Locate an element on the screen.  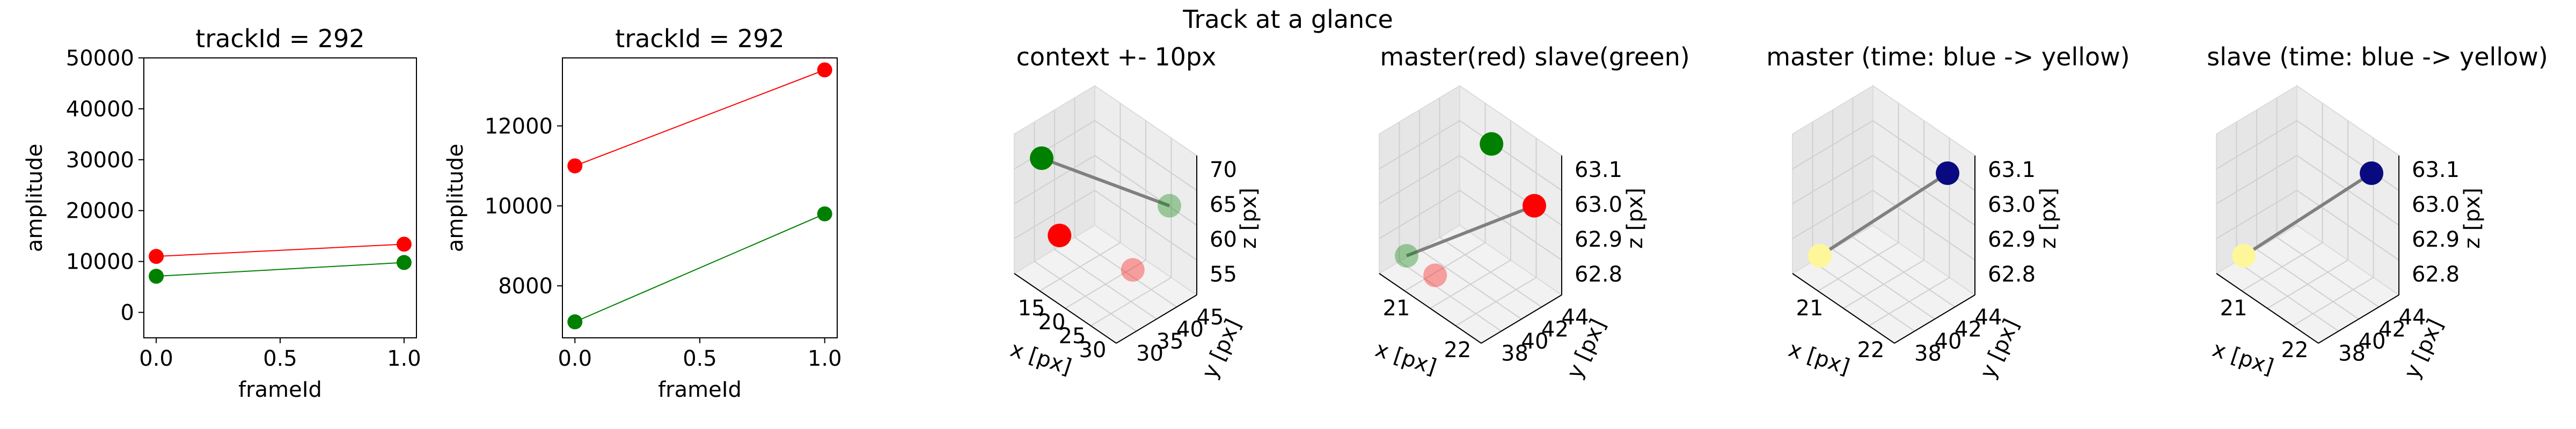
x-tick-label: 20 is located at coordinates (1052, 322).